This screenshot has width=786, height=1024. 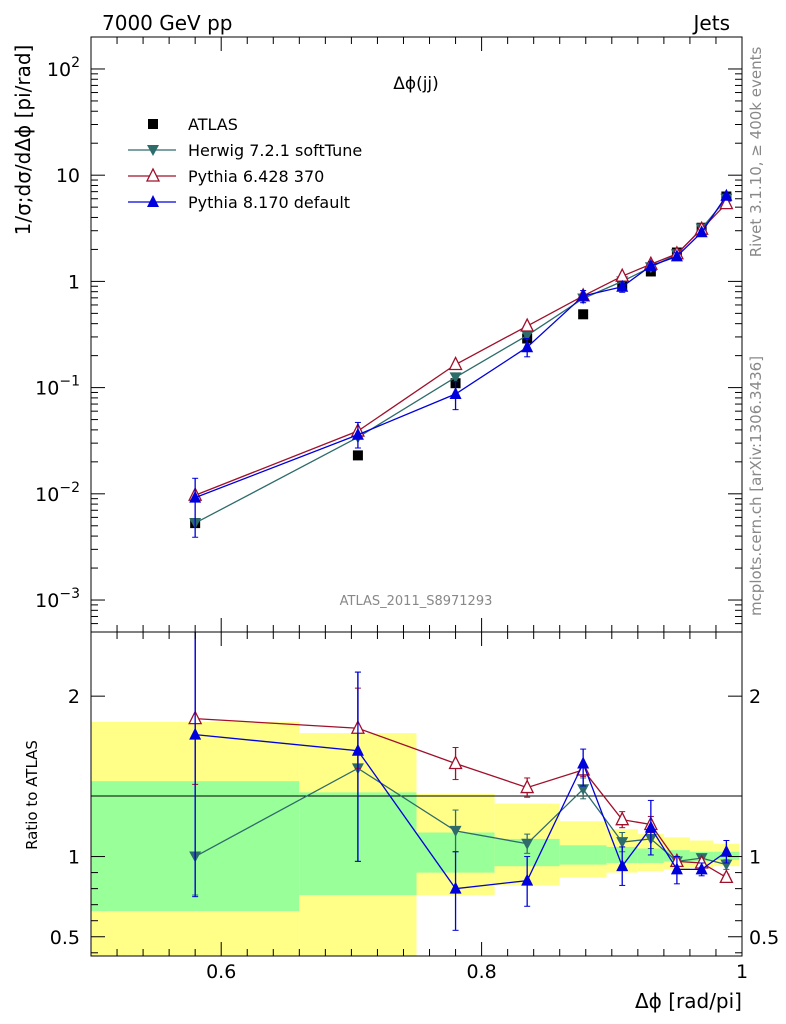 What do you see at coordinates (32, 795) in the screenshot?
I see `ratio-ylabel: Ratio to ATLAS` at bounding box center [32, 795].